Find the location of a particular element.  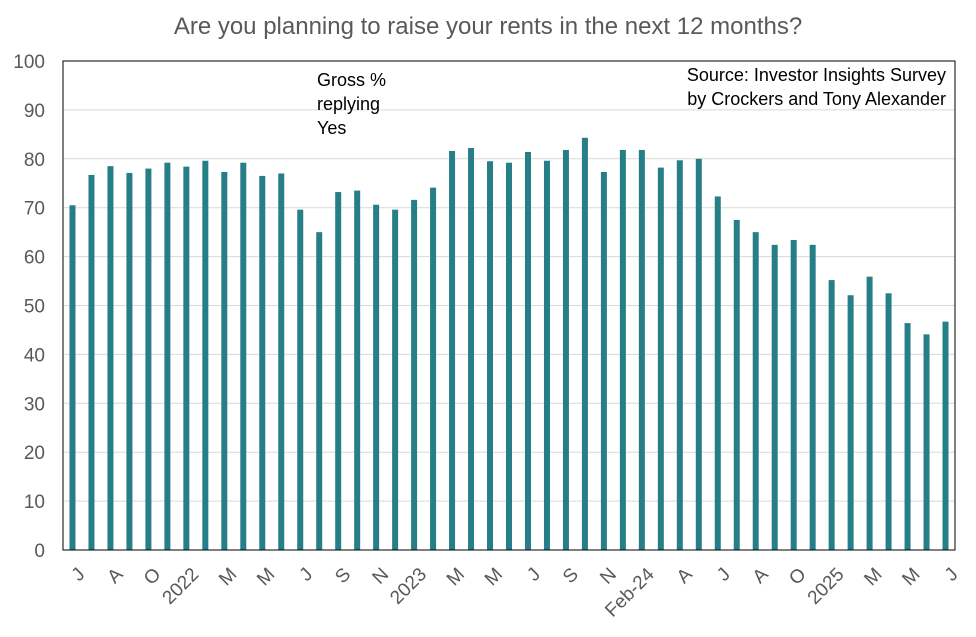

y-tick-label: 30 is located at coordinates (34, 404).